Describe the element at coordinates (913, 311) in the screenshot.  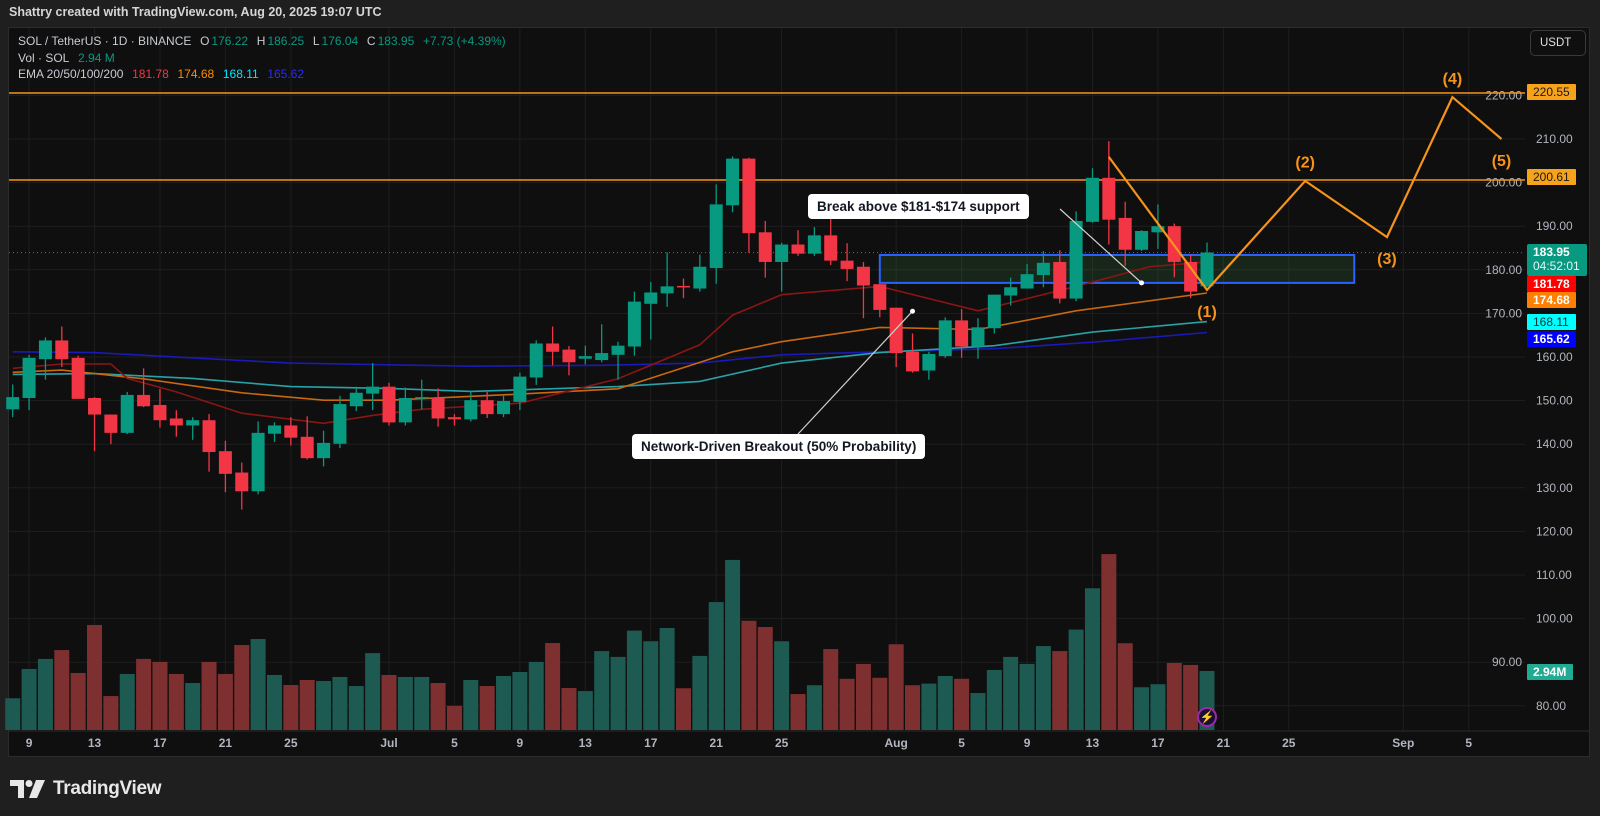
I see `network-annotation-anchor` at that location.